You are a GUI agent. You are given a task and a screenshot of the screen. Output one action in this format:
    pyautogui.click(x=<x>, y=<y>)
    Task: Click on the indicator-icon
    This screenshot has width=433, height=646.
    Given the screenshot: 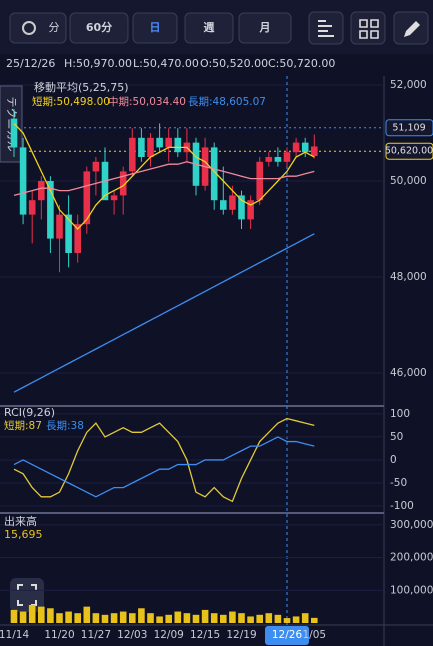 What is the action you would take?
    pyautogui.click(x=326, y=28)
    